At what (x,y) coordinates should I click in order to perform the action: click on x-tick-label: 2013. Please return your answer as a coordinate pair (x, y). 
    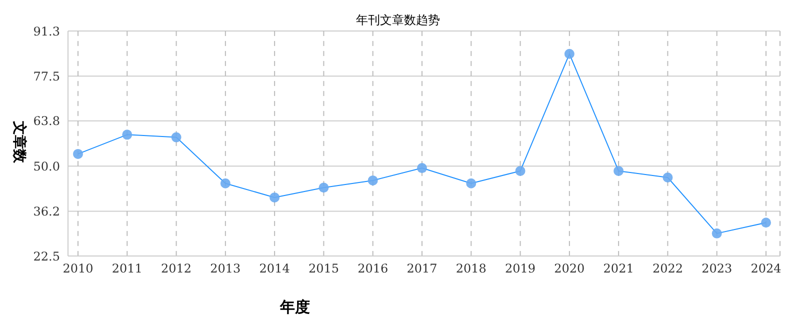
    Looking at the image, I should click on (225, 269).